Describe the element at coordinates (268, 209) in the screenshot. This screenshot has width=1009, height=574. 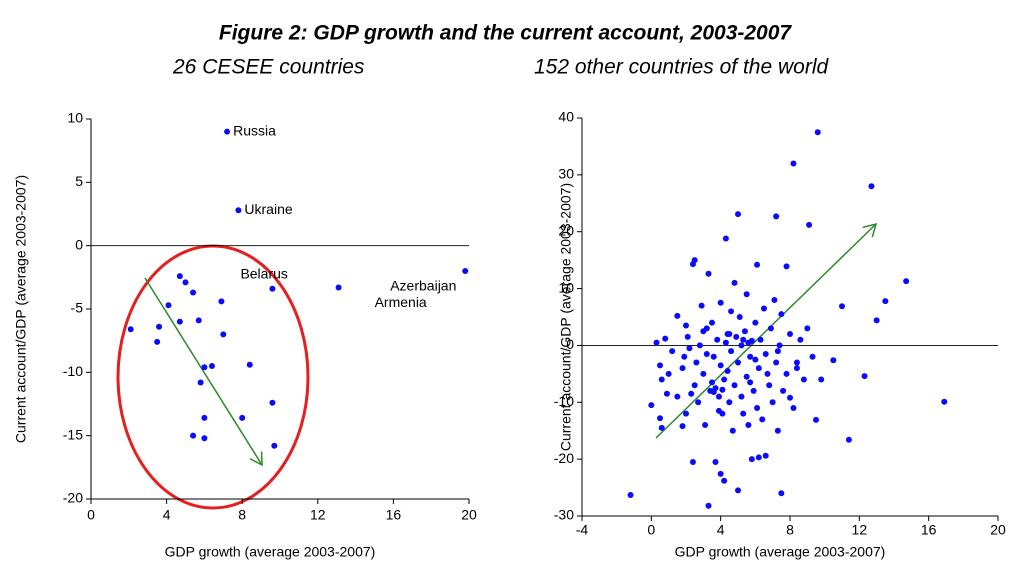
I see `point-label: Ukraine` at that location.